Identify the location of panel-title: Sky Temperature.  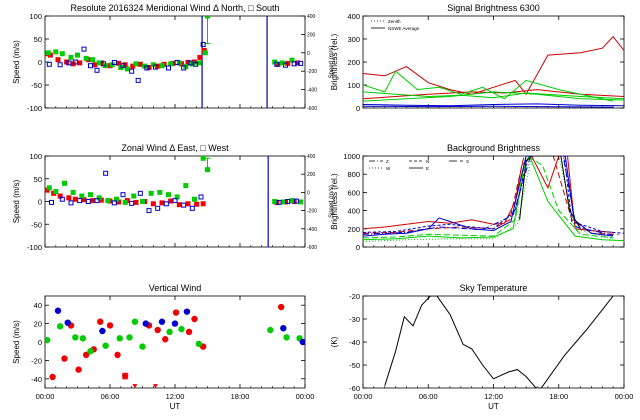
(494, 288).